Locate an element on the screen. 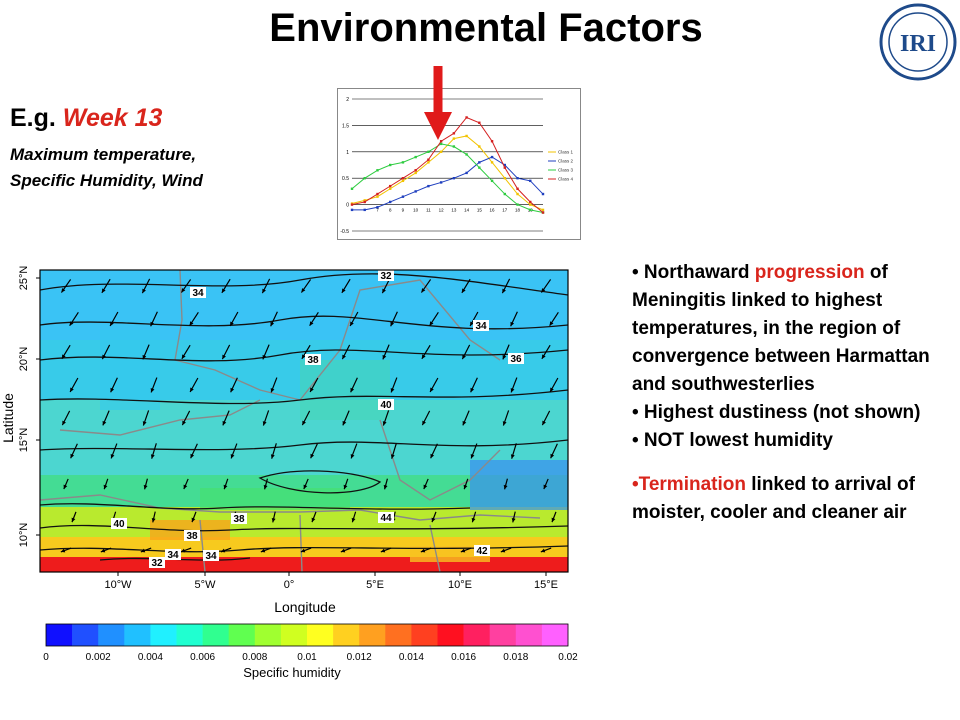 This screenshot has width=960, height=720. logo-text: IRI is located at coordinates (918, 44).